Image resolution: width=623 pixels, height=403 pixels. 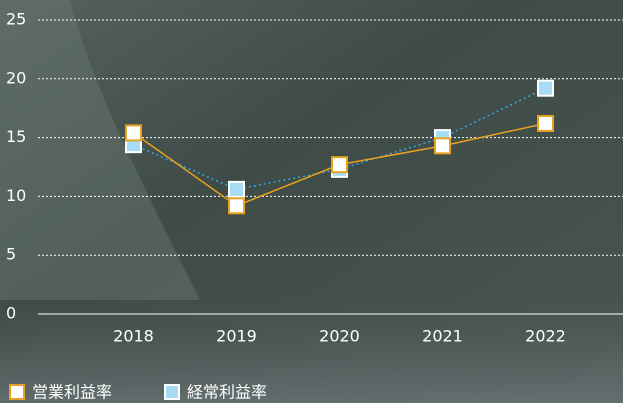 What do you see at coordinates (16, 136) in the screenshot?
I see `y-tick-label: 15` at bounding box center [16, 136].